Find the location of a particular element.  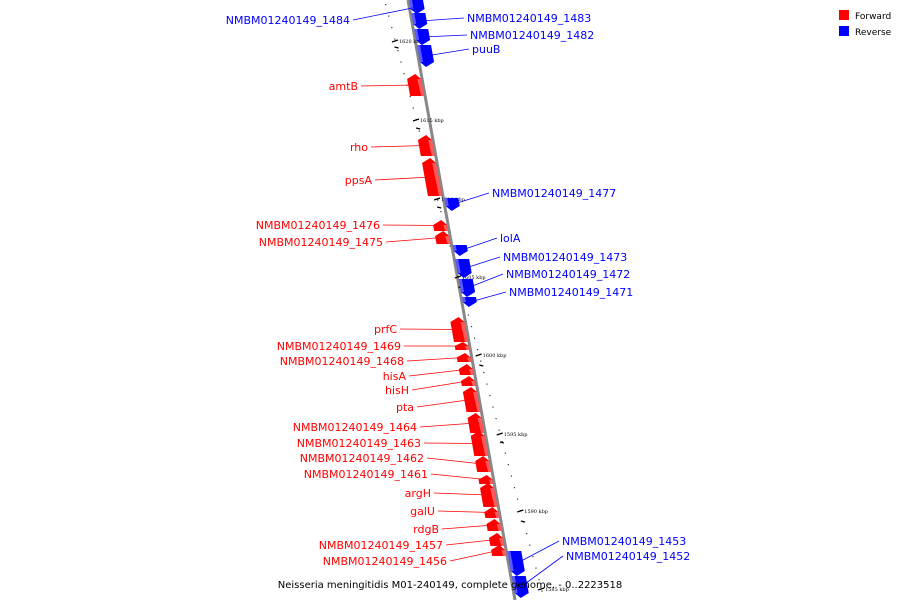

gene-label: ppsA is located at coordinates (359, 180).